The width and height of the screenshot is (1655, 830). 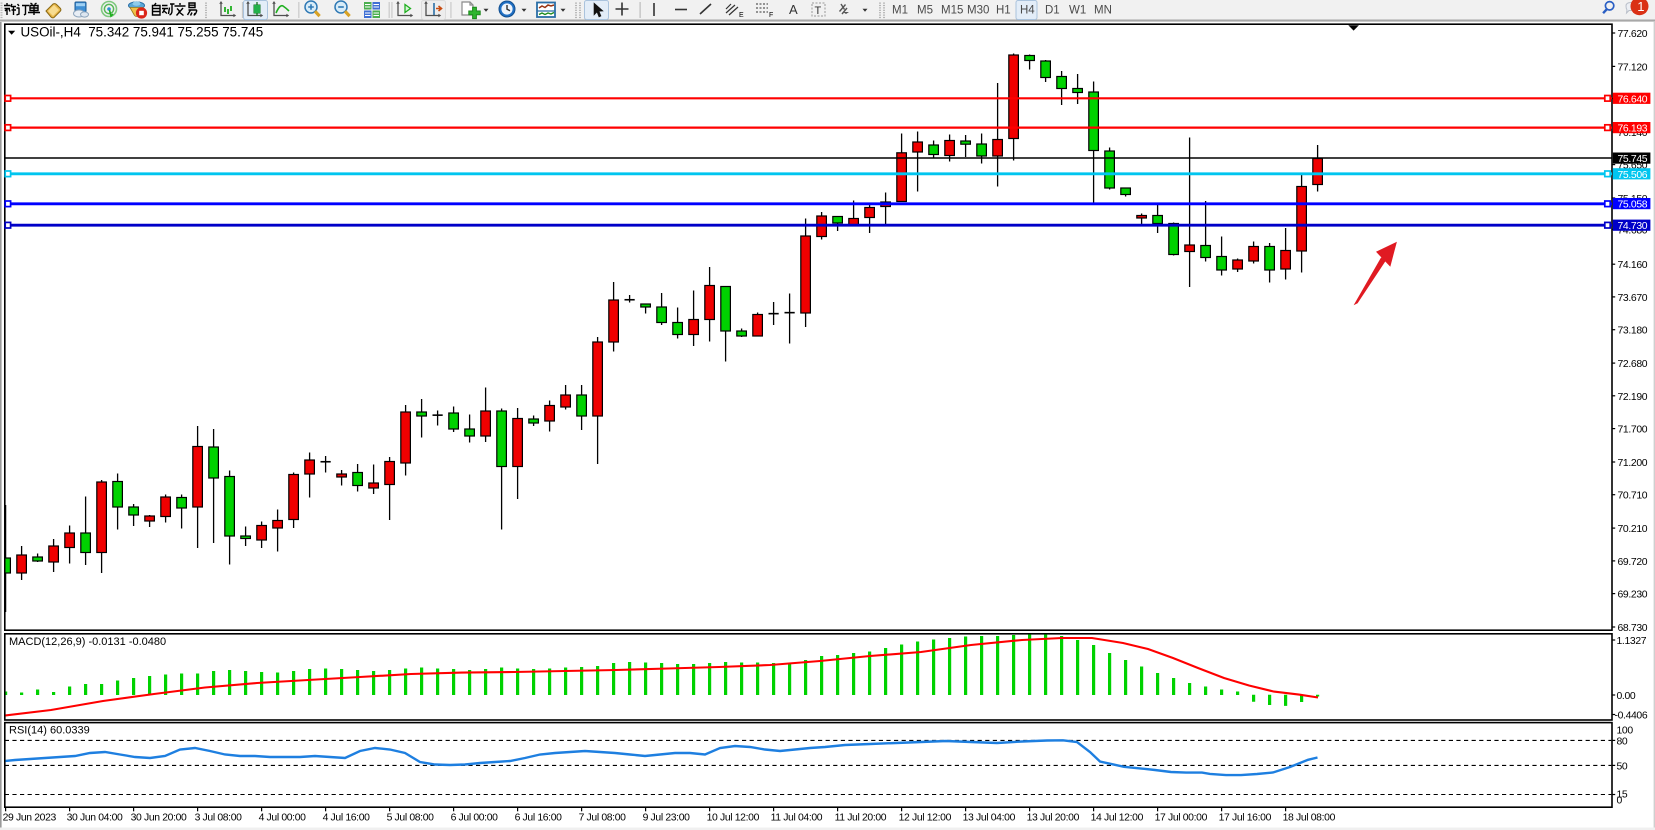 What do you see at coordinates (1309, 817) in the screenshot?
I see `svg-text: 18 Jul 08:00` at bounding box center [1309, 817].